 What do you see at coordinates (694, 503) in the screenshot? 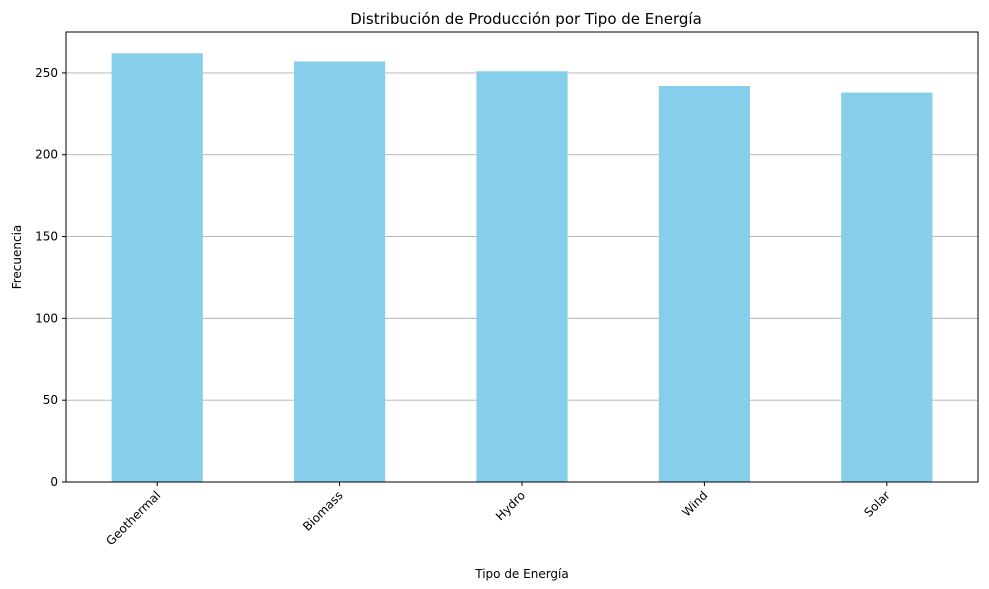
I see `x-tick-label: Wind` at bounding box center [694, 503].